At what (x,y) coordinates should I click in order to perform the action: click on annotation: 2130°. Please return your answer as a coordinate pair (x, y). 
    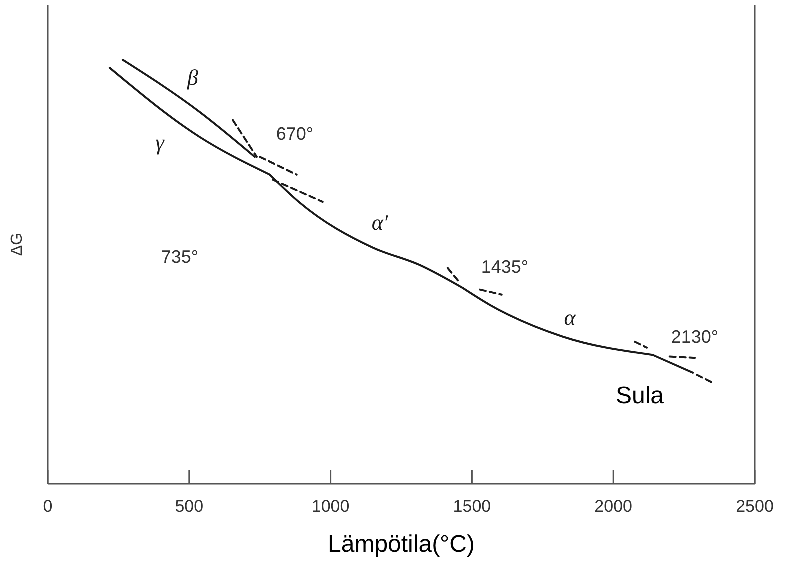
    Looking at the image, I should click on (695, 336).